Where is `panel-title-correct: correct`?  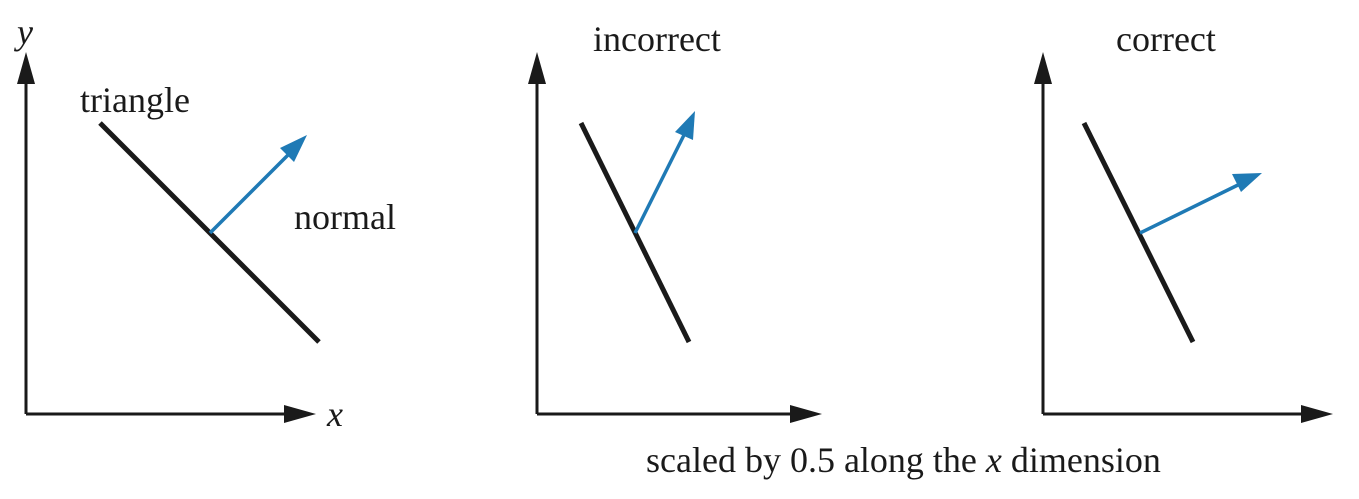 panel-title-correct: correct is located at coordinates (1166, 39).